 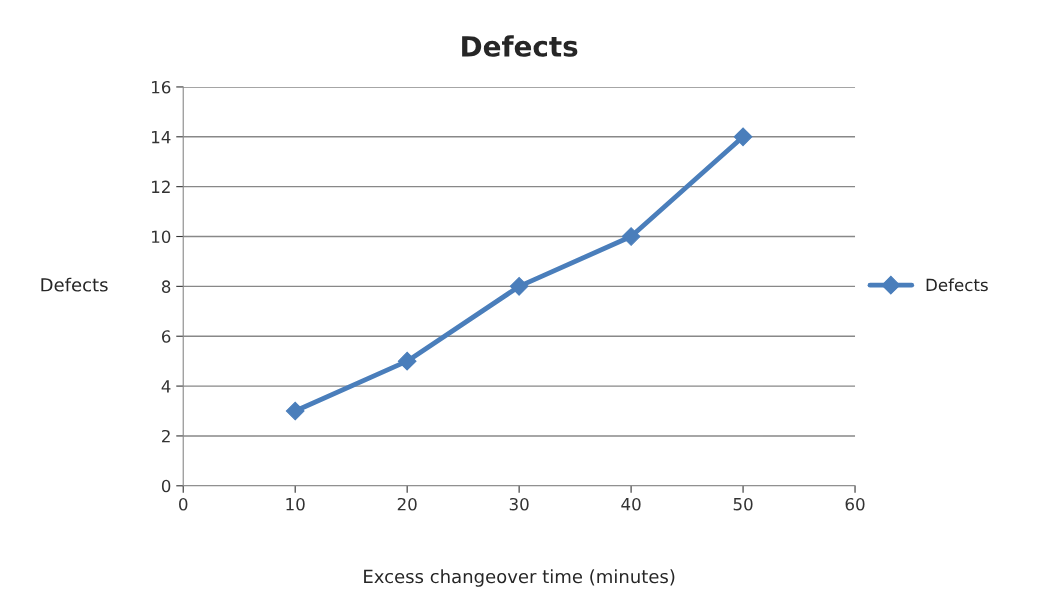 I want to click on x-tick-label: 10, so click(x=295, y=504).